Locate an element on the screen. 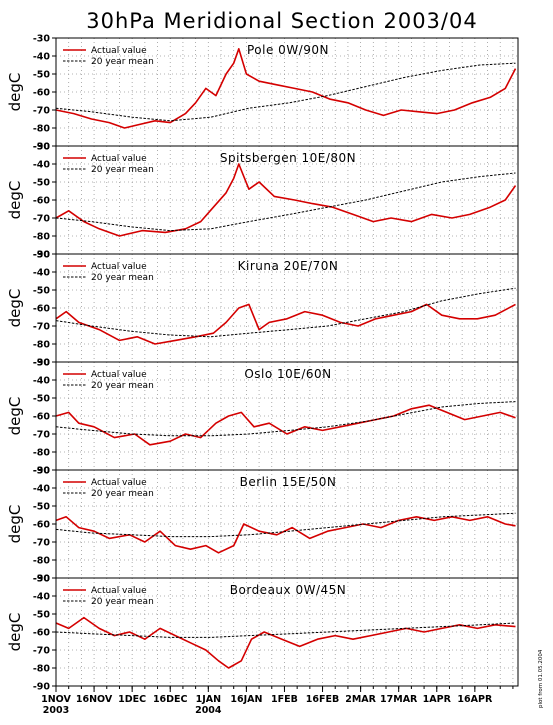  x-tick-label: 16DEC is located at coordinates (170, 699).